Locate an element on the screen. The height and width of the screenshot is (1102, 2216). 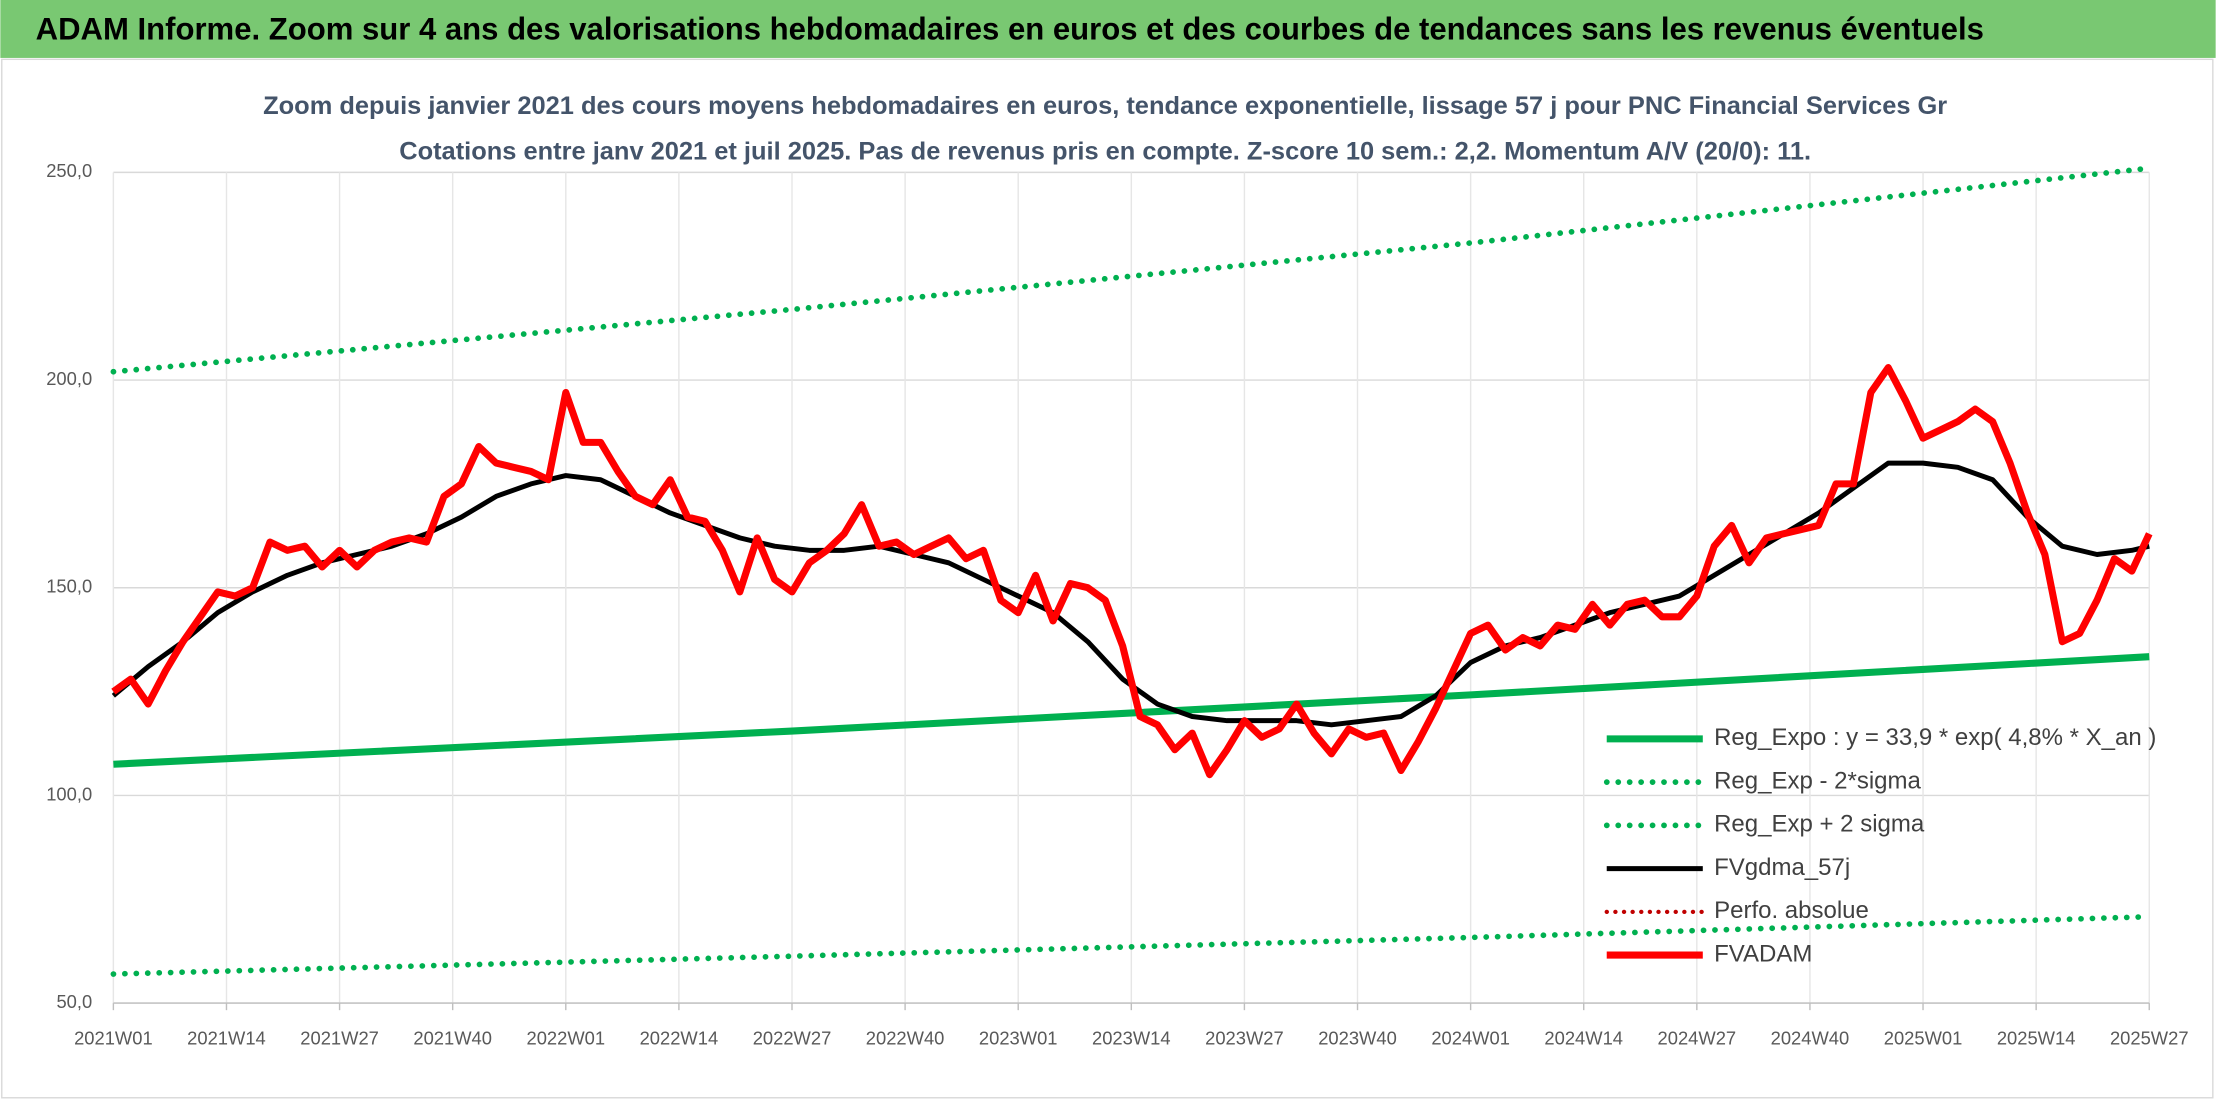
y-tick-label: 150,0 is located at coordinates (69, 586).